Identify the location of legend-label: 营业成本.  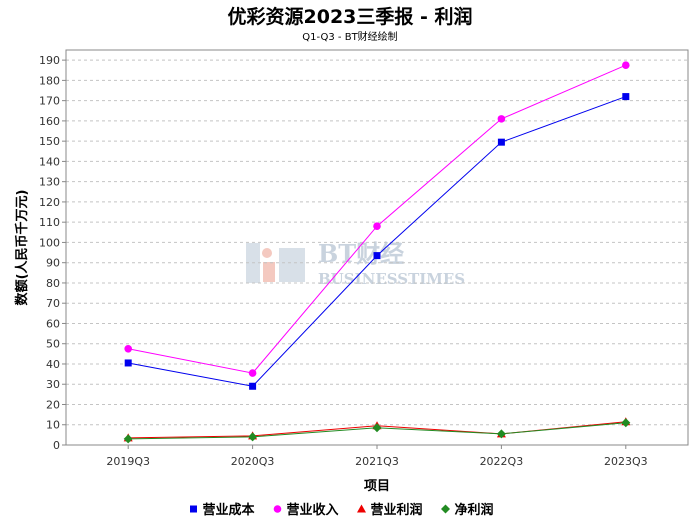
(229, 510).